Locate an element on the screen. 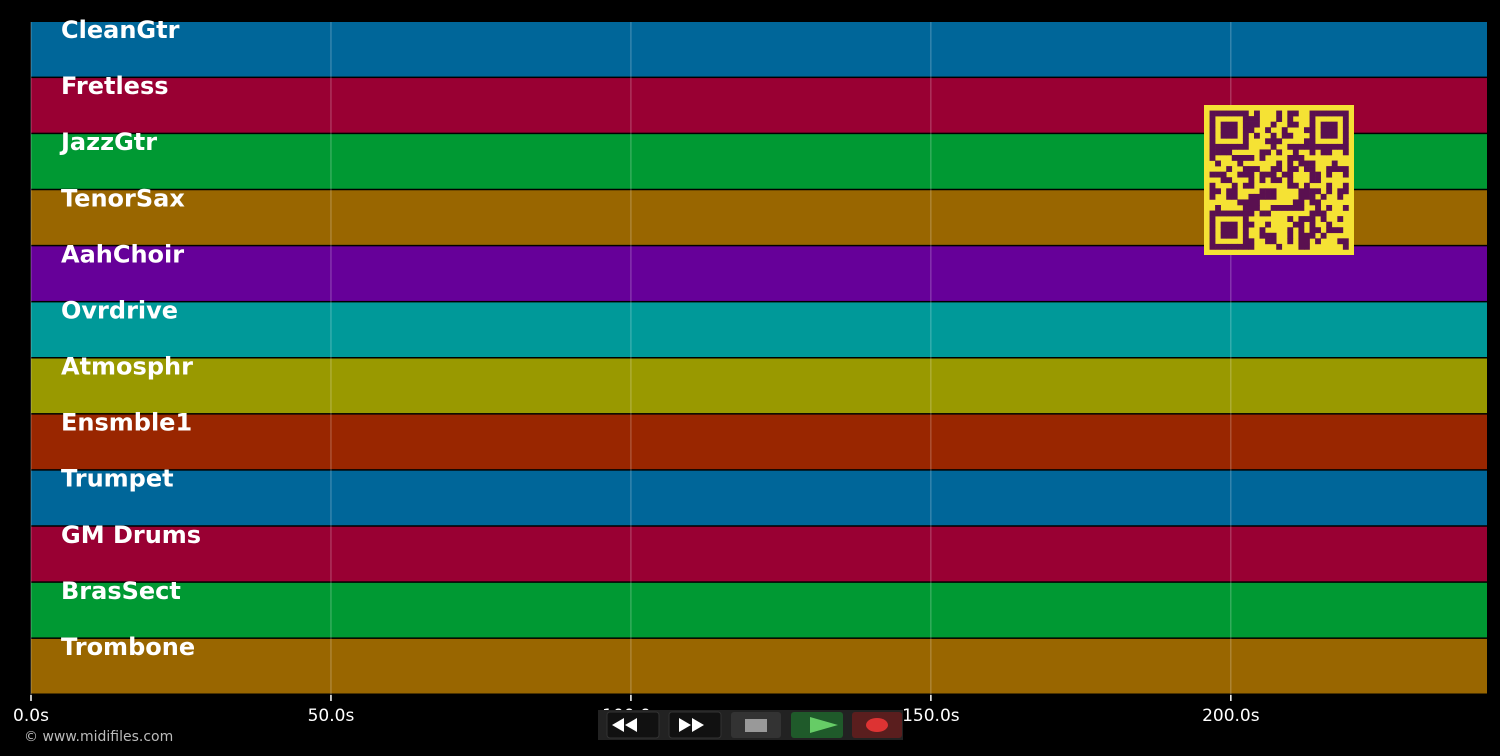 This screenshot has height=756, width=1500. play-icon is located at coordinates (824, 725).